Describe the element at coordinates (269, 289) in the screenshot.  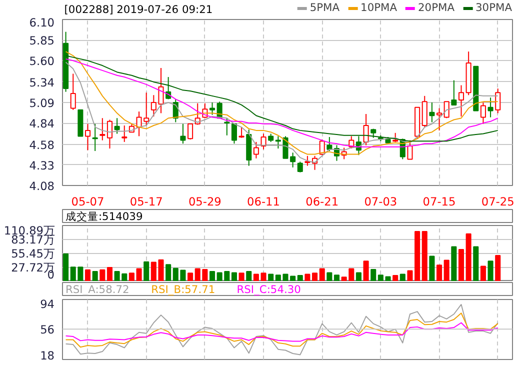
I see `text: RSI_C:54.30` at that location.